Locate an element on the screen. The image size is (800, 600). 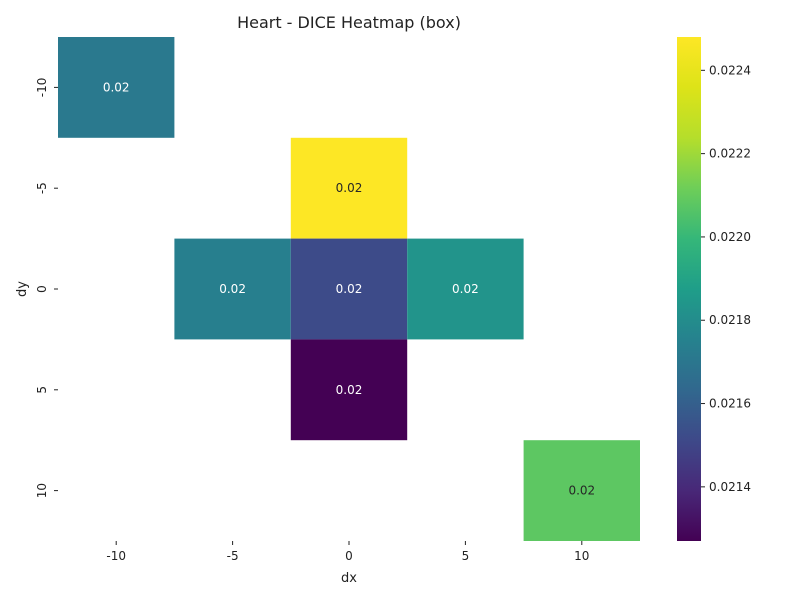
y-tick-label: -10 is located at coordinates (42, 88).